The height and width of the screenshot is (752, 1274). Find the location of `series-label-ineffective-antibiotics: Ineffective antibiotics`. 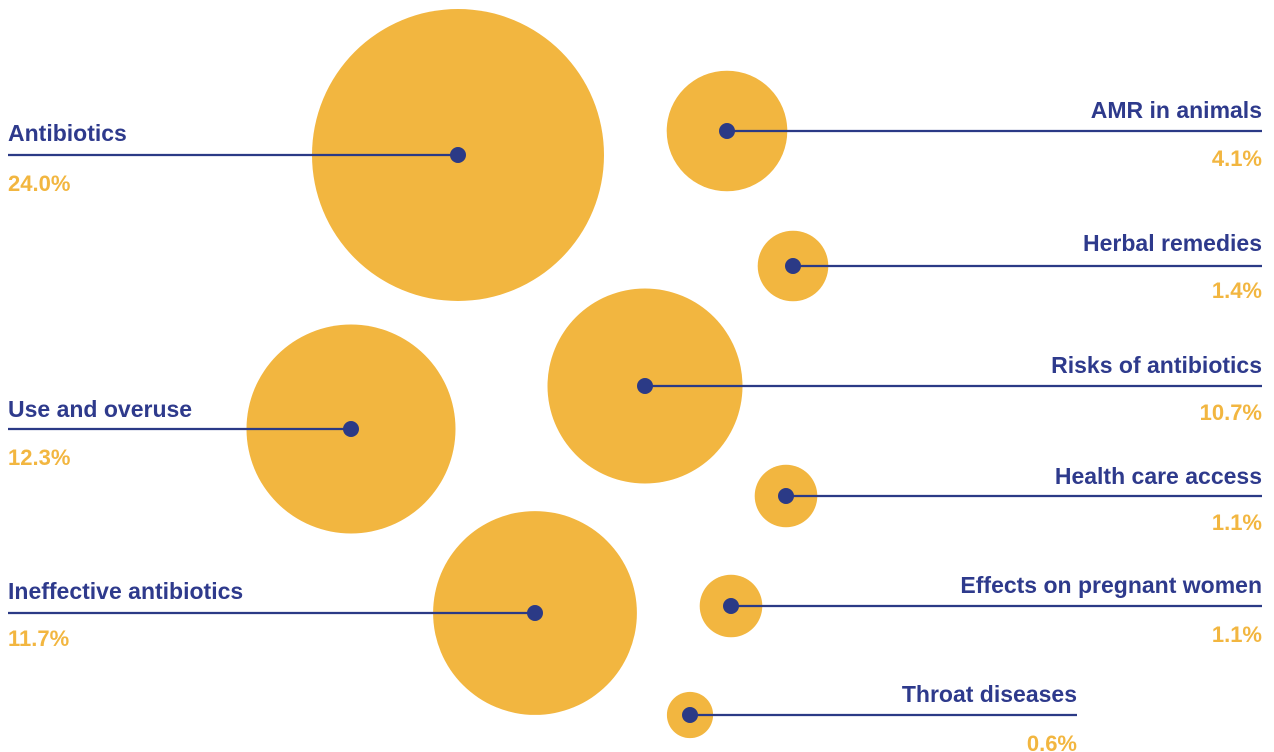

series-label-ineffective-antibiotics: Ineffective antibiotics is located at coordinates (125, 591).